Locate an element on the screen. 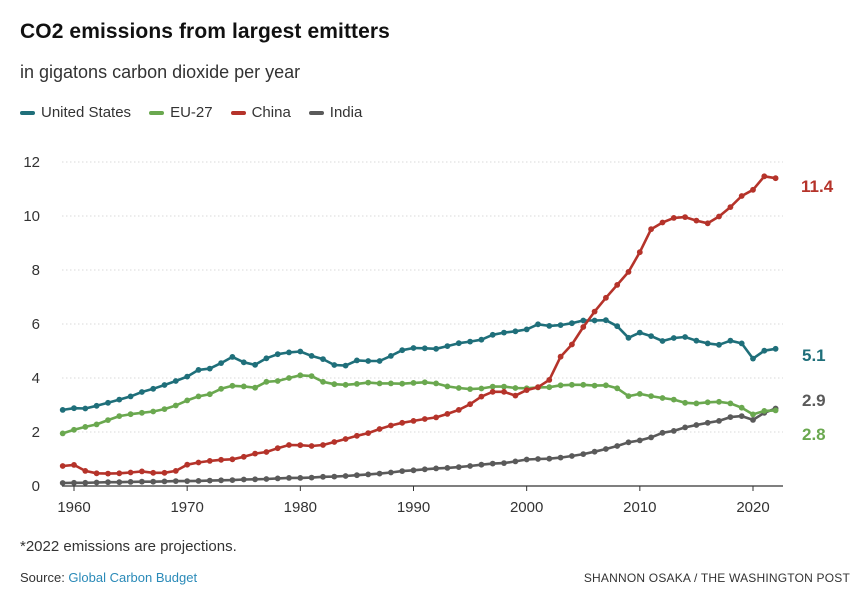 The width and height of the screenshot is (868, 593). credit-line: SHANNON OSAKA / THE WASHINGTON POST is located at coordinates (716, 578).